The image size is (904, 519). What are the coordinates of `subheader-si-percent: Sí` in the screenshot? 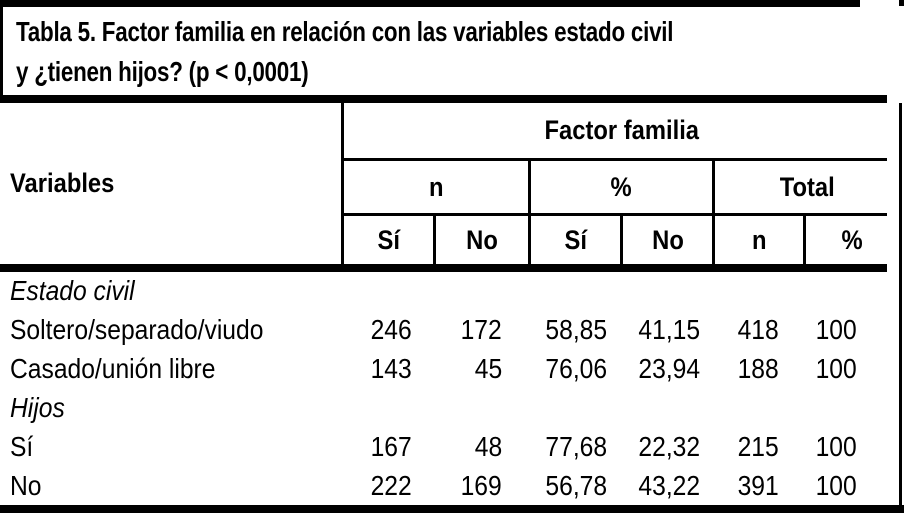 It's located at (575, 239).